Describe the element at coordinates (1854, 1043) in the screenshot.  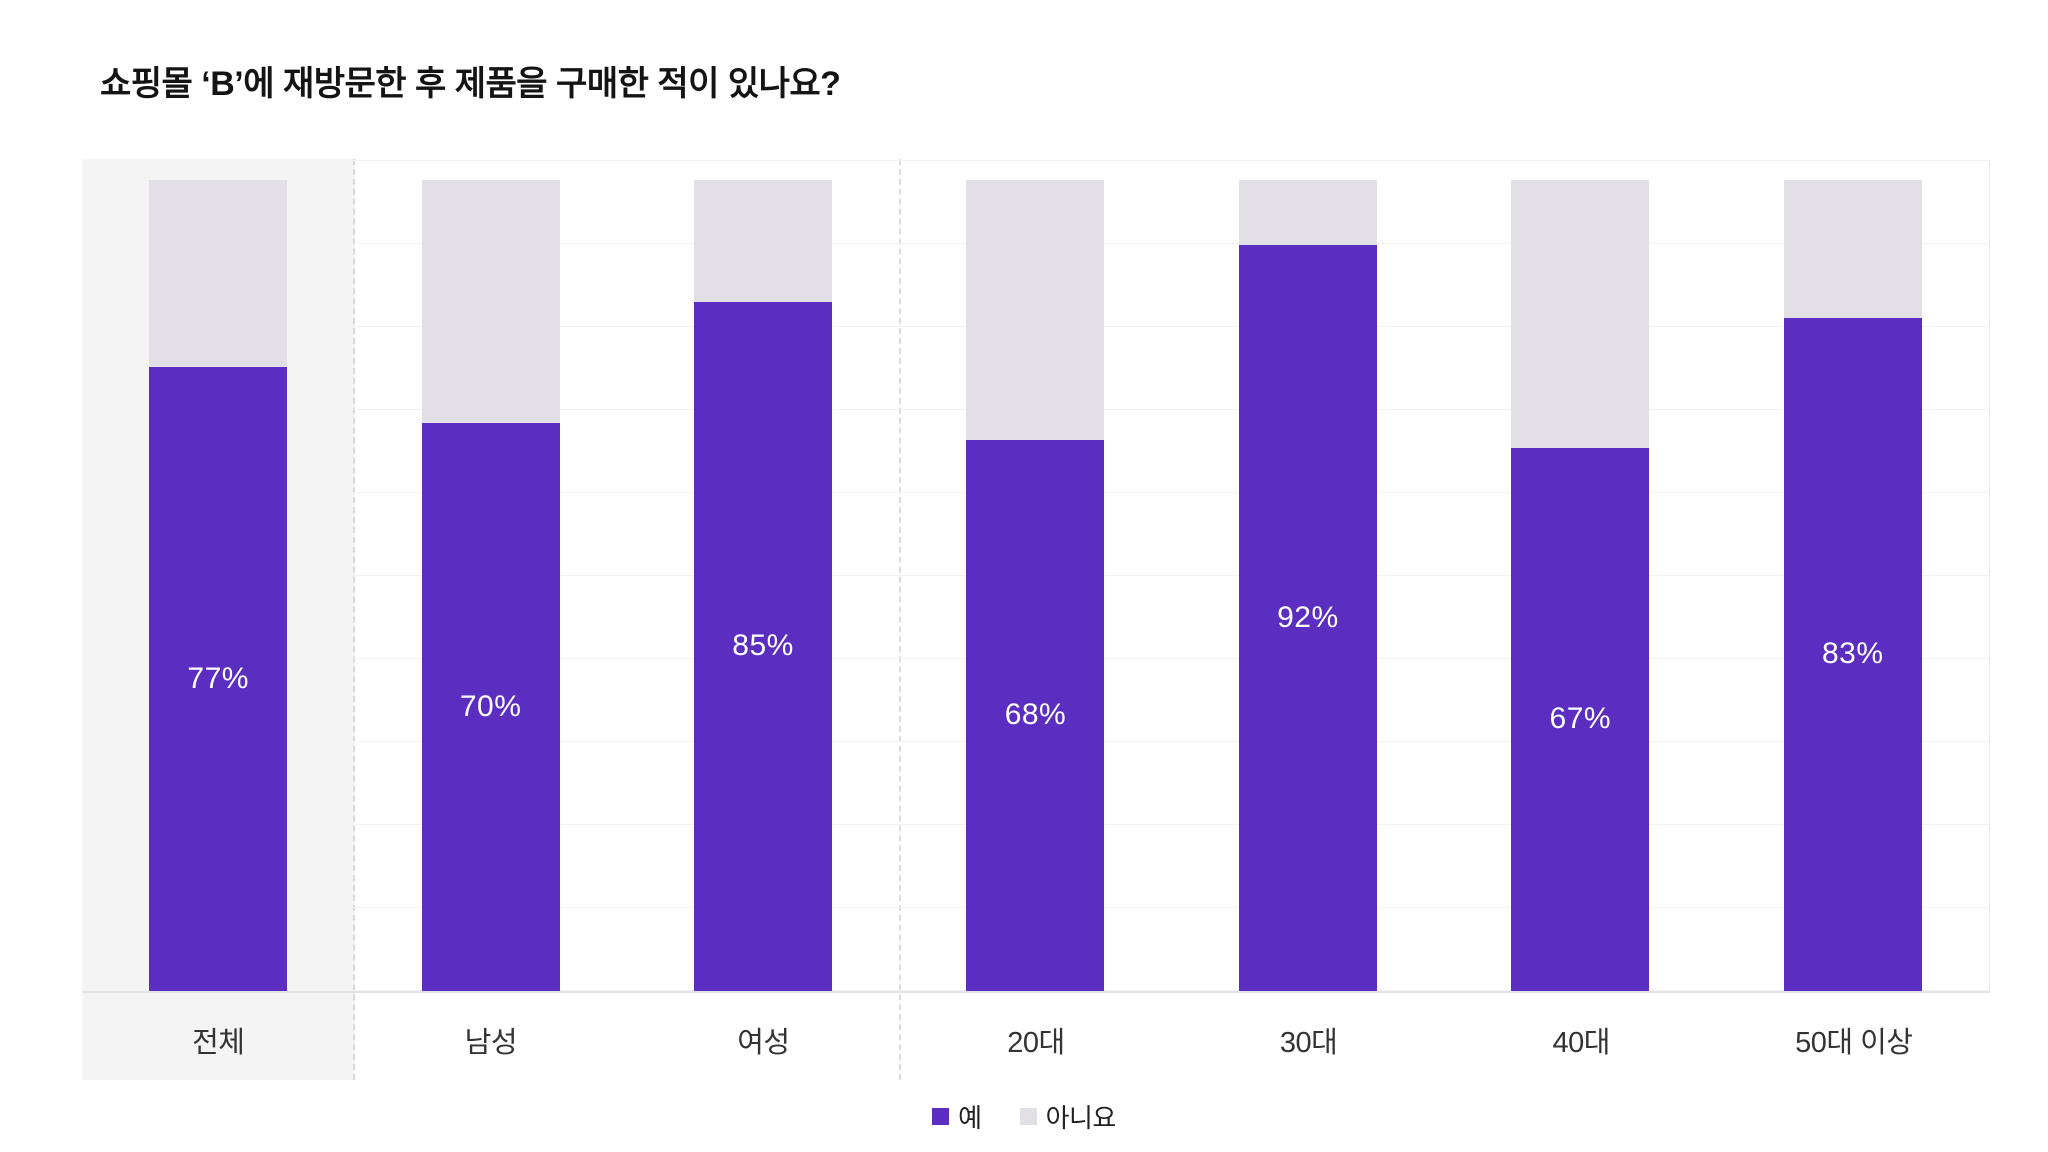
I see `category-label: 50대 이상` at that location.